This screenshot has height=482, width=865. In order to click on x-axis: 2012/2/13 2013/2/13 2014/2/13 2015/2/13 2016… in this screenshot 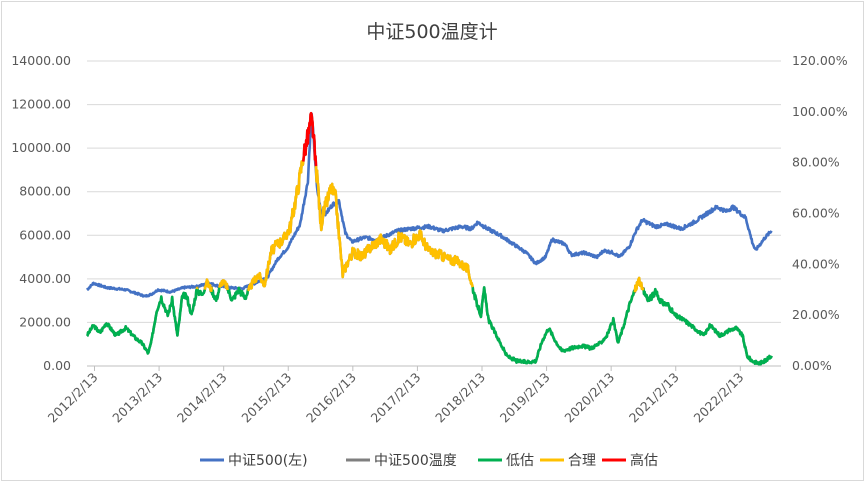, I will do `click(413, 395)`.